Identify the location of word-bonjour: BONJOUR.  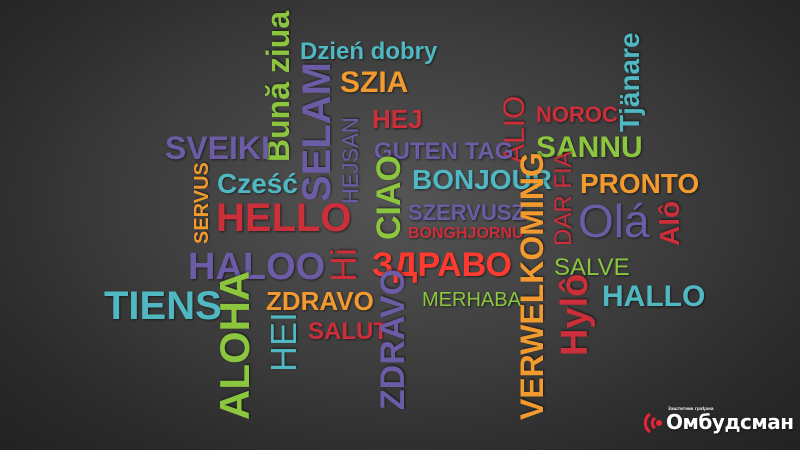
(482, 179).